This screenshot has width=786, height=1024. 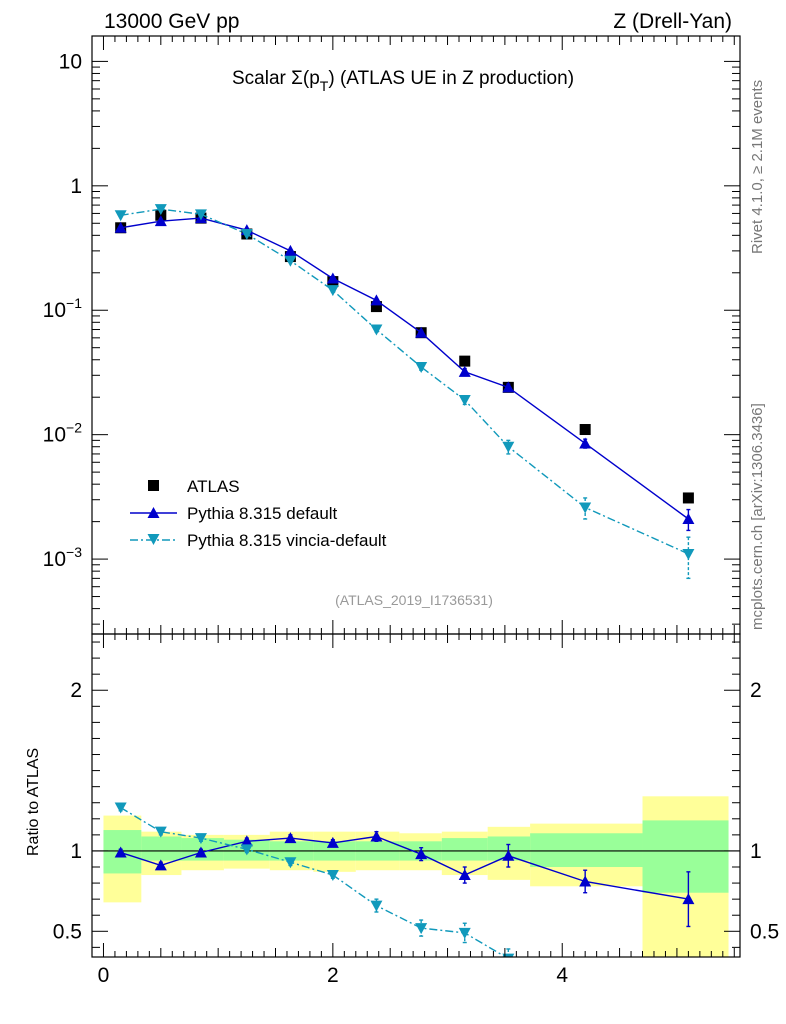 I want to click on ratio-series-0-series, so click(x=404, y=879).